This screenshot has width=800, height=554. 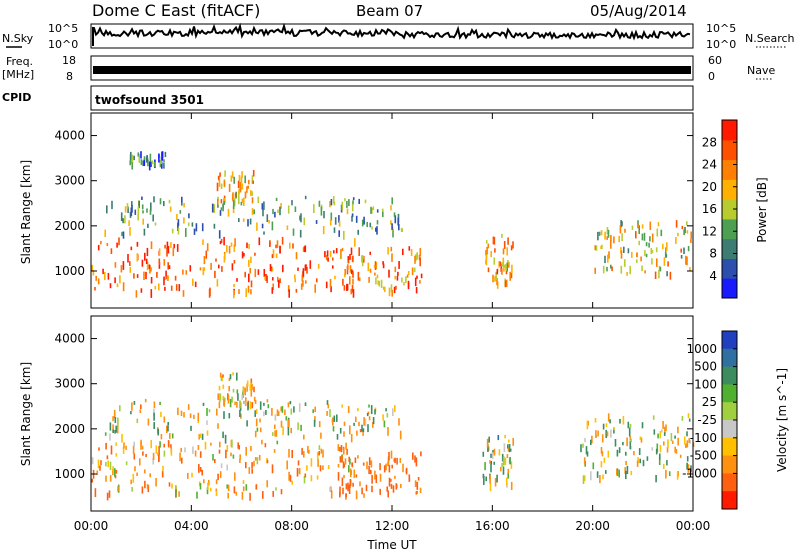 I want to click on date-label: 05/Aug/2014, so click(x=638, y=11).